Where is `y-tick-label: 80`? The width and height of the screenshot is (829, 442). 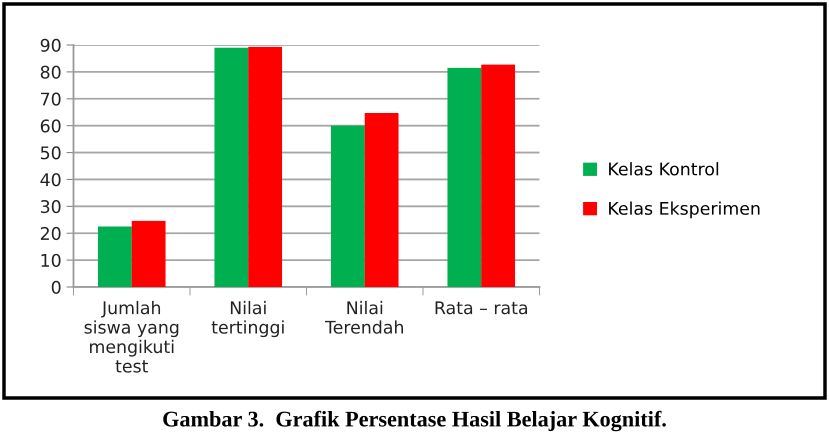 y-tick-label: 80 is located at coordinates (50, 72).